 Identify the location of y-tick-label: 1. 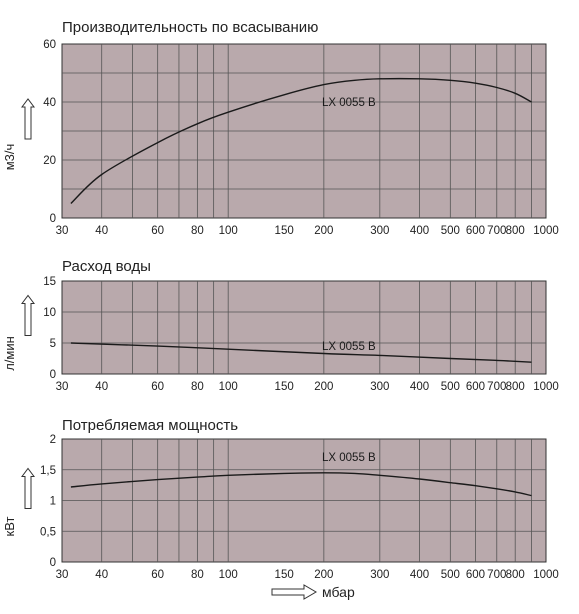
(53, 502).